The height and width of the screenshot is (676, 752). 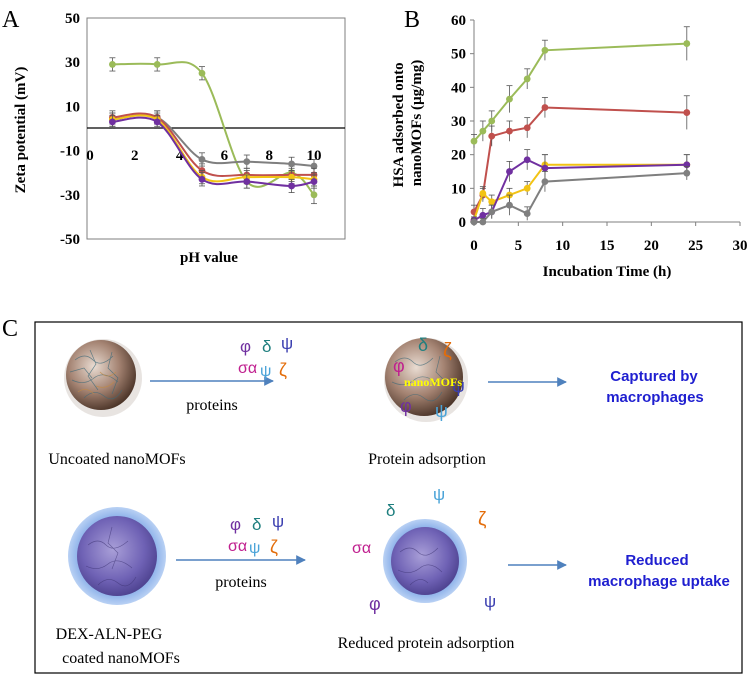 What do you see at coordinates (247, 368) in the screenshot?
I see `svg-text: σα` at bounding box center [247, 368].